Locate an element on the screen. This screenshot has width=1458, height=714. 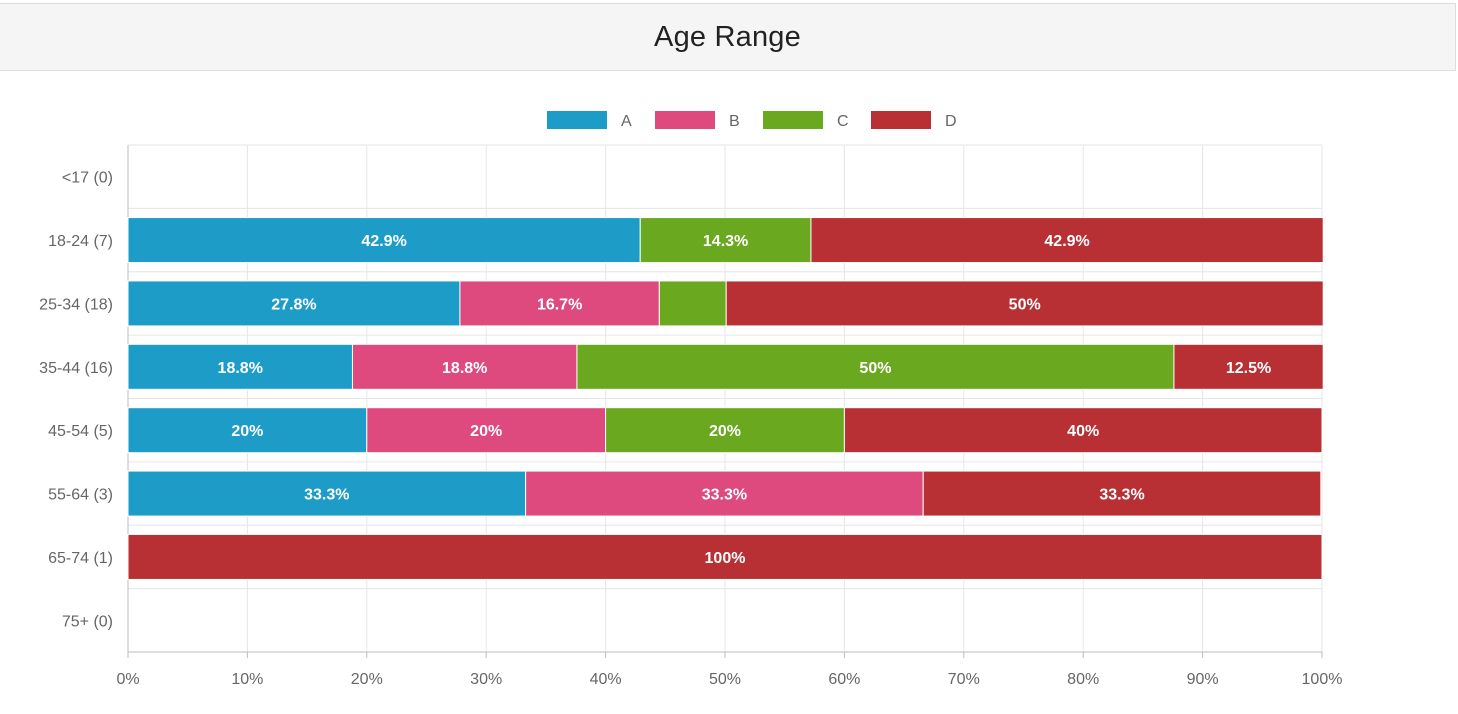
category-label: 45-54 (5) is located at coordinates (80, 431).